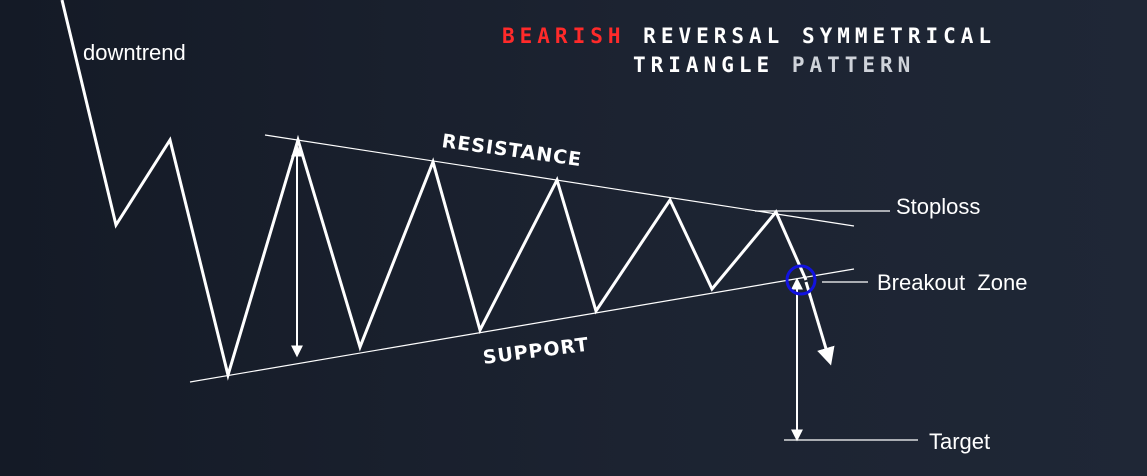 This screenshot has height=476, width=1147. Describe the element at coordinates (960, 441) in the screenshot. I see `target-label: Target` at that location.